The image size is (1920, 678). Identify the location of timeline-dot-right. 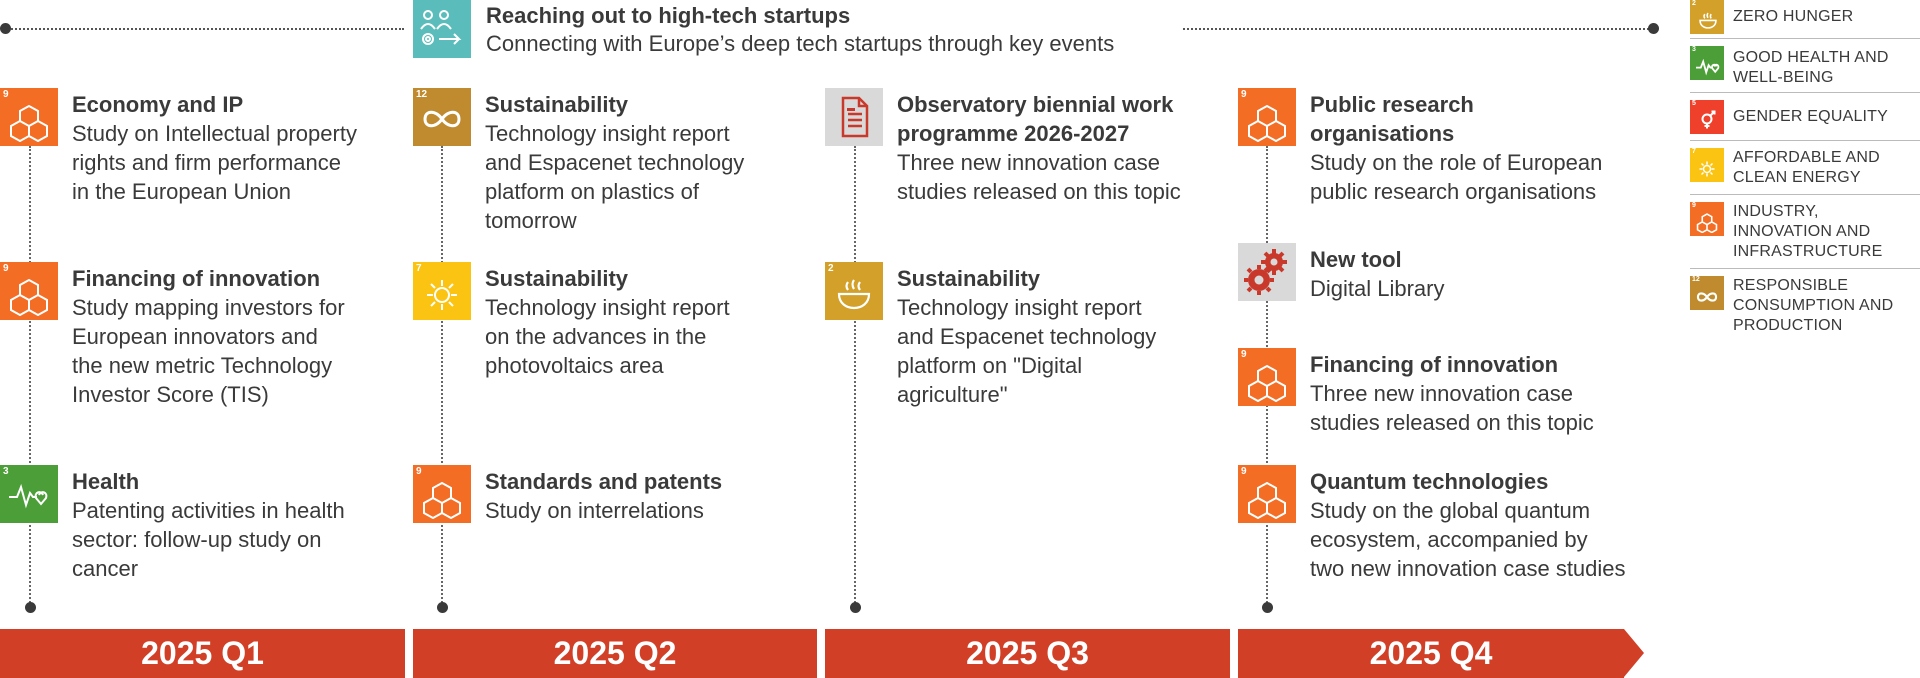
(1653, 28).